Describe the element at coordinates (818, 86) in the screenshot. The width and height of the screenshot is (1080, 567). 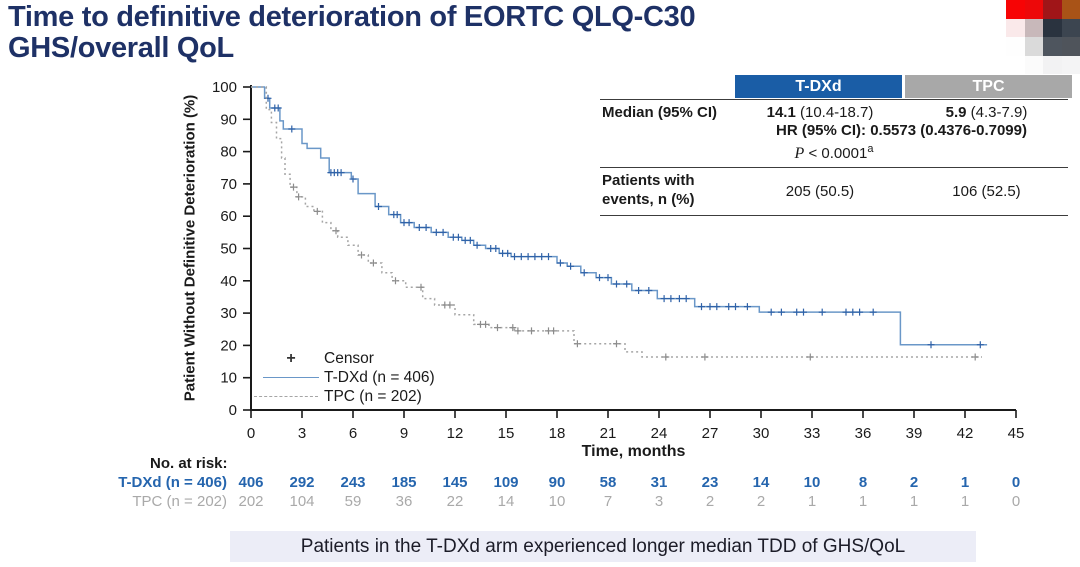
I see `tdxd-header-badge: T-DXd` at that location.